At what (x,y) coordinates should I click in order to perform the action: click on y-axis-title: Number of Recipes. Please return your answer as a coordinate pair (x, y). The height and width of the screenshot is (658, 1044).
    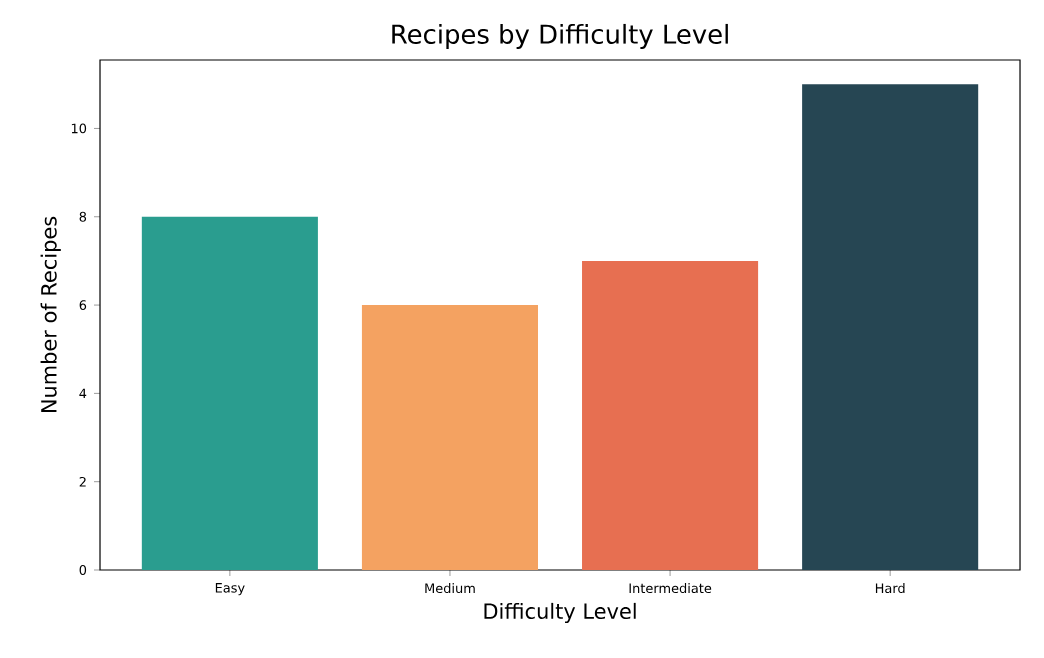
    Looking at the image, I should click on (50, 314).